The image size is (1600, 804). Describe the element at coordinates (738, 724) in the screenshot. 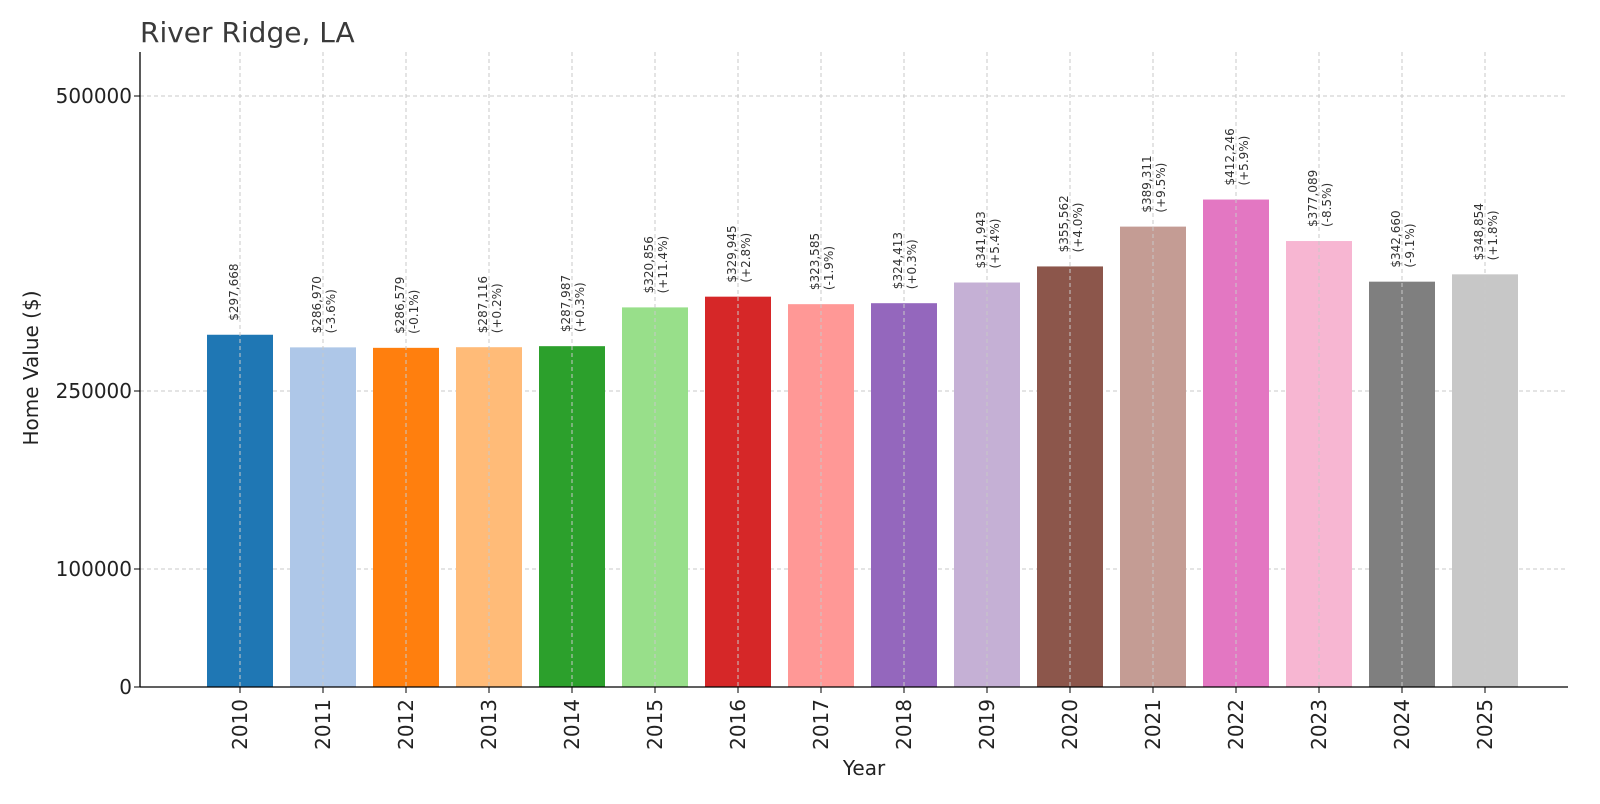

I see `x-tick-label: 2016` at that location.